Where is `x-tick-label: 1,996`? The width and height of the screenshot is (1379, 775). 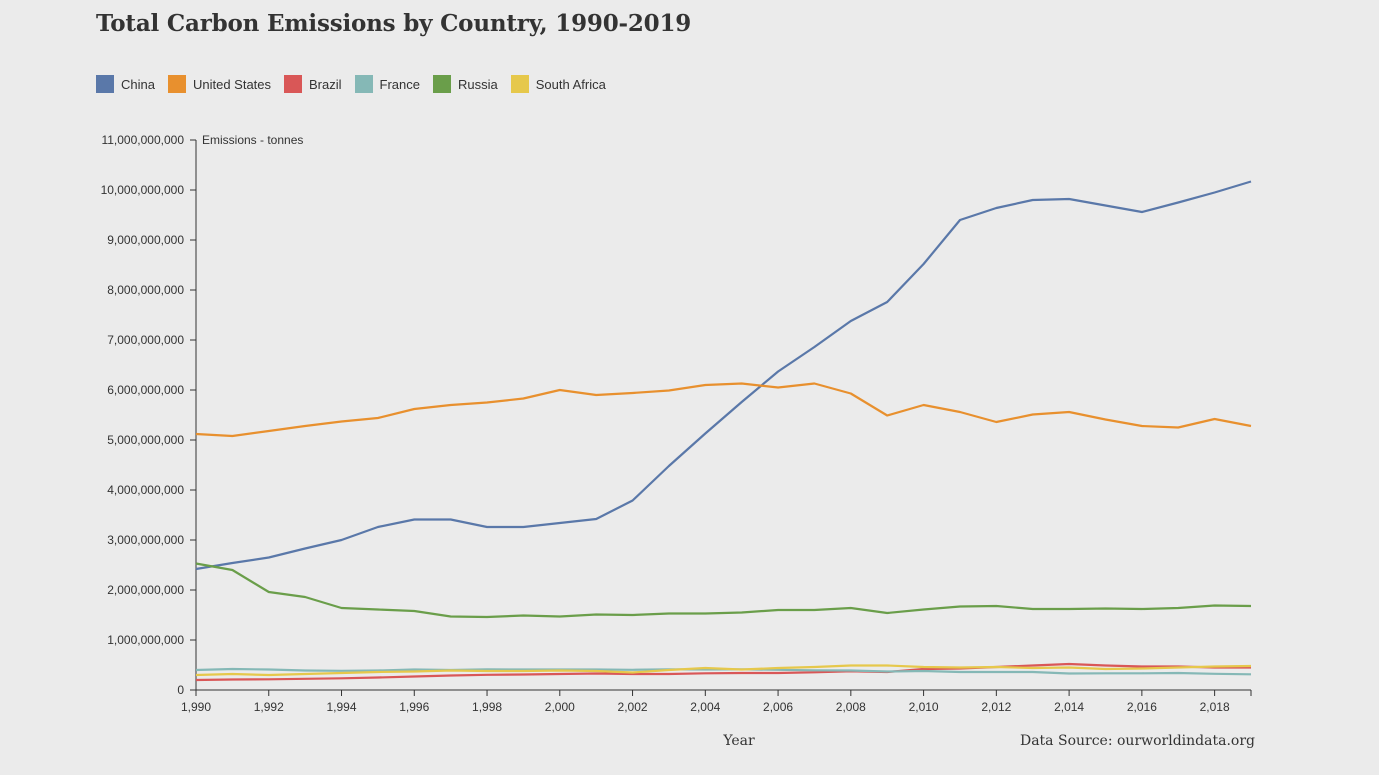 x-tick-label: 1,996 is located at coordinates (414, 707).